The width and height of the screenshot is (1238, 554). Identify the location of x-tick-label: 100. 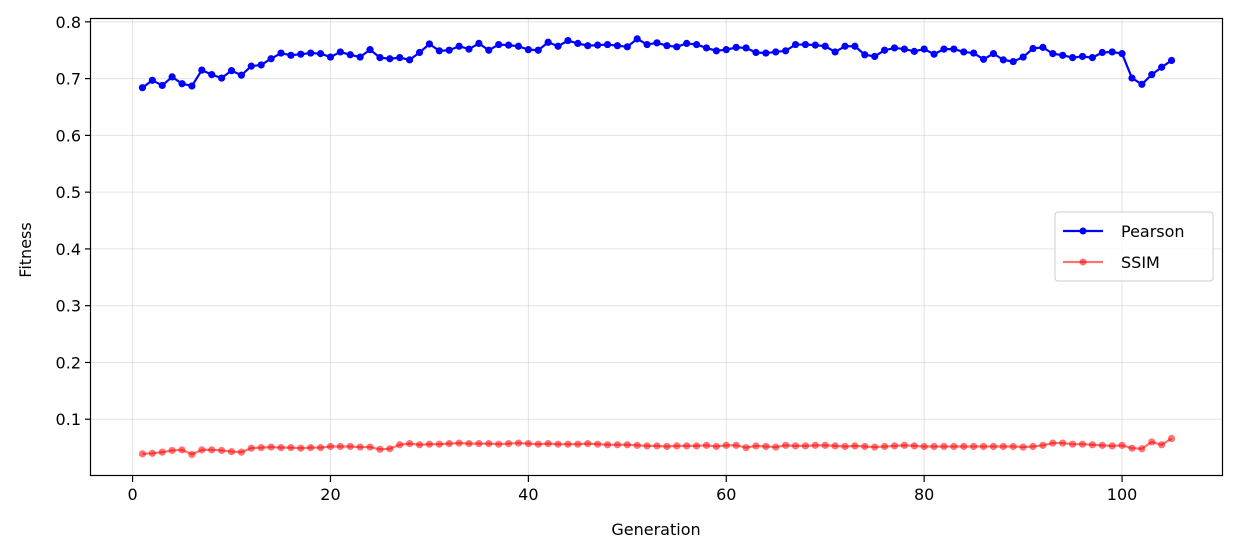
(1122, 494).